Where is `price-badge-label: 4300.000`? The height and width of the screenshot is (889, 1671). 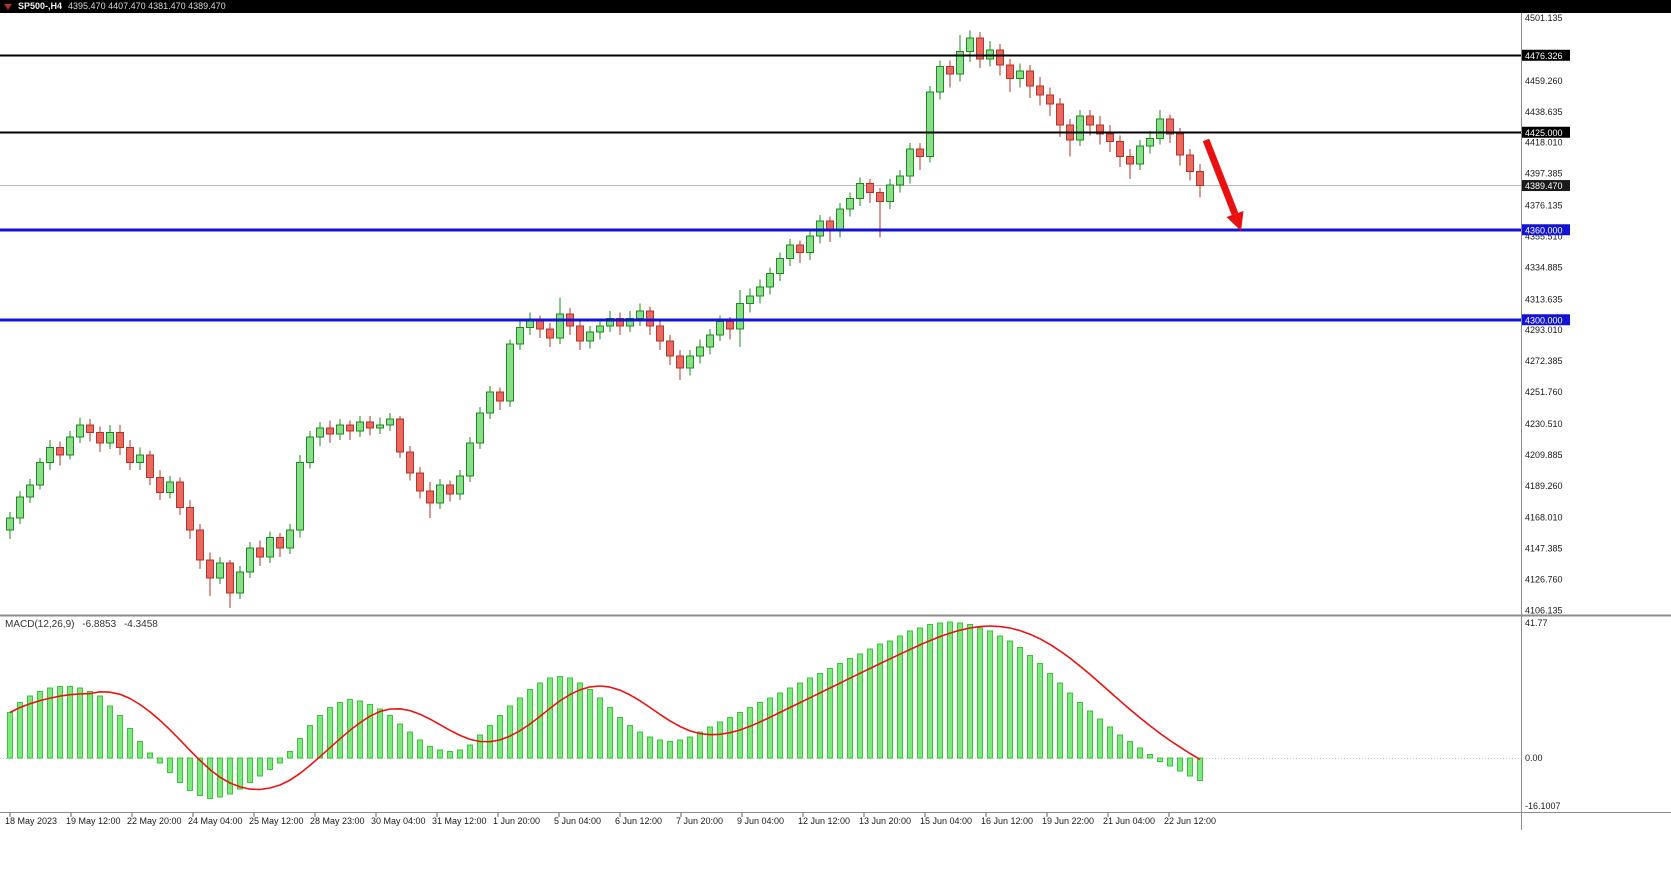
price-badge-label: 4300.000 is located at coordinates (1544, 320).